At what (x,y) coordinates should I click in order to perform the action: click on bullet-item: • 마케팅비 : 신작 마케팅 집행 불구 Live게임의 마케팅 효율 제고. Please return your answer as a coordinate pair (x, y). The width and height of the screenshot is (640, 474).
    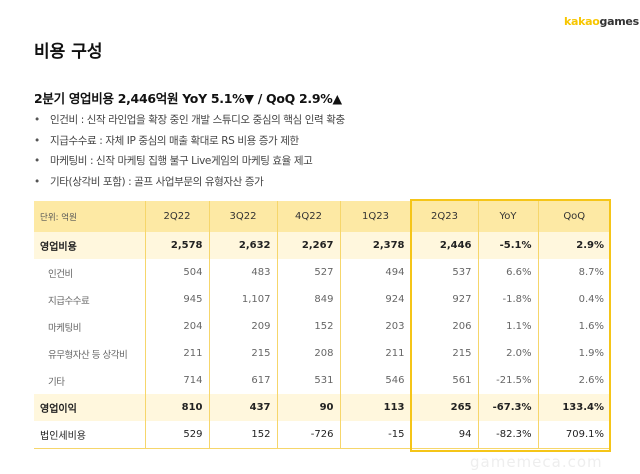
    Looking at the image, I should click on (189, 161).